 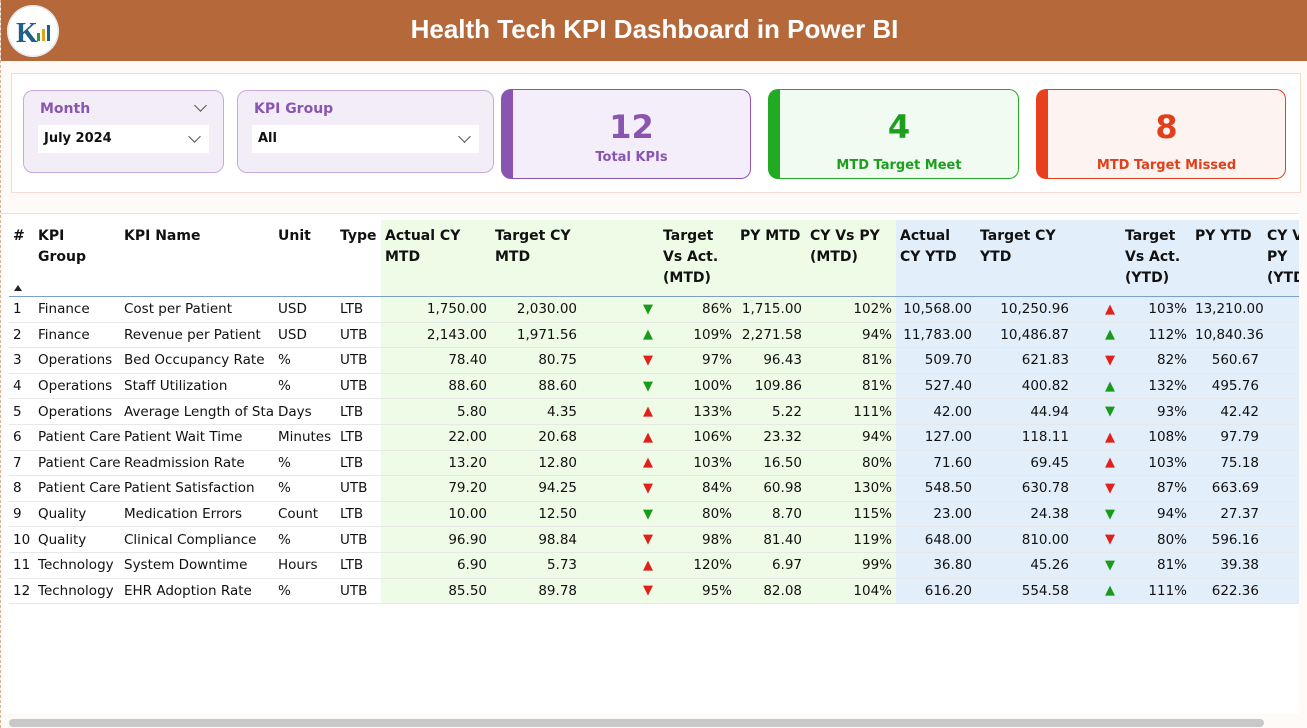 What do you see at coordinates (1156, 411) in the screenshot?
I see `table-cell: 93%` at bounding box center [1156, 411].